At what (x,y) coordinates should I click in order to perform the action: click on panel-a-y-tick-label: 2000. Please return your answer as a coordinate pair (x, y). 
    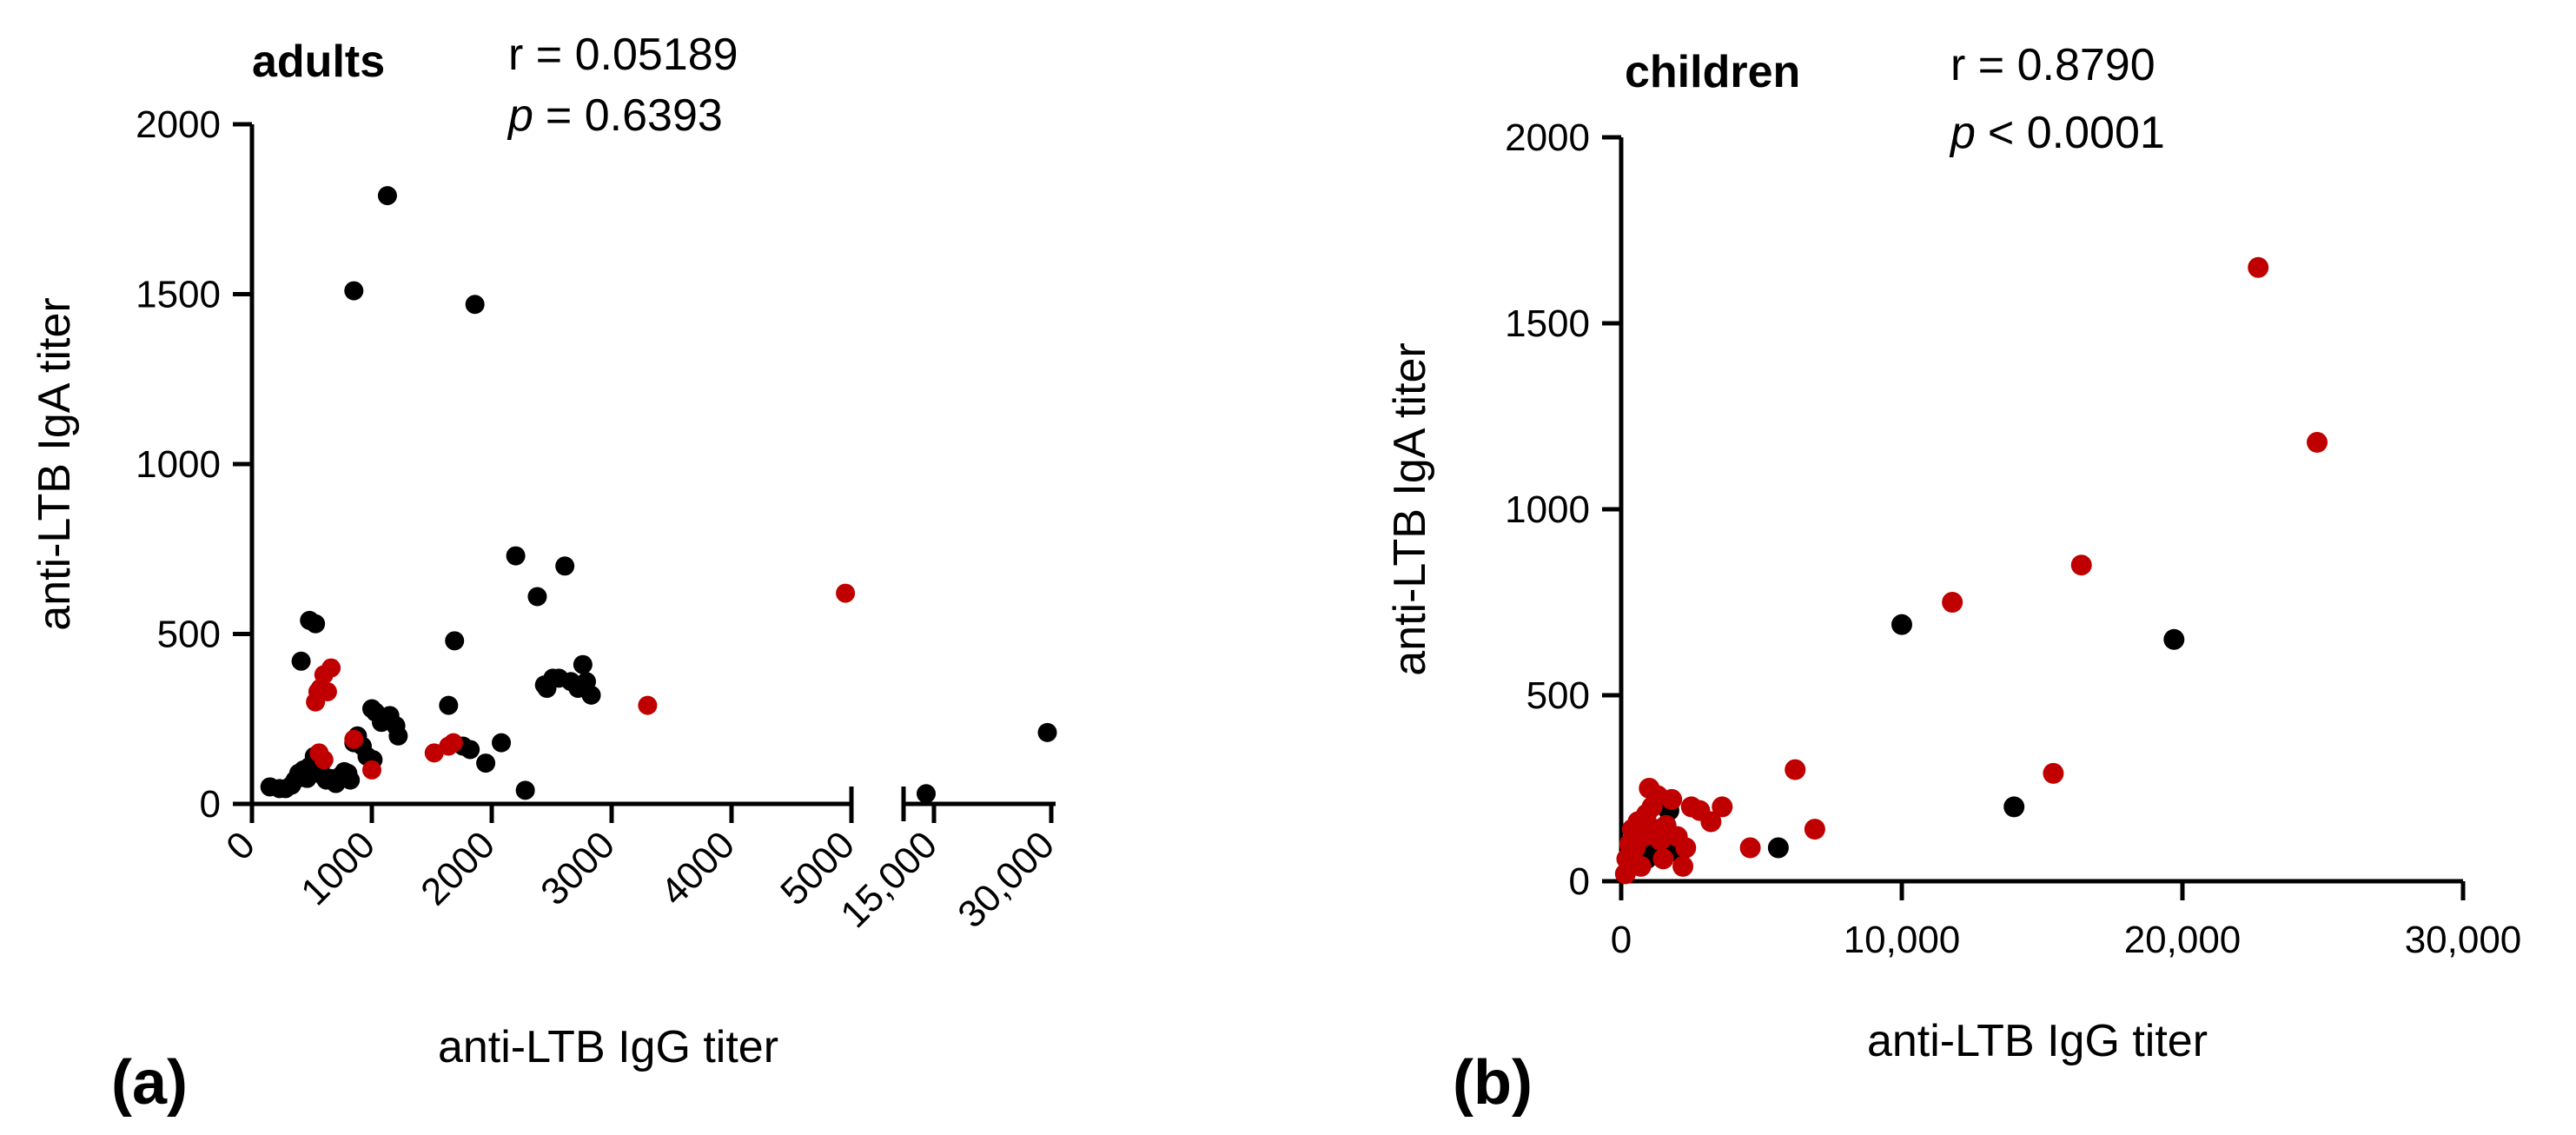
    Looking at the image, I should click on (178, 124).